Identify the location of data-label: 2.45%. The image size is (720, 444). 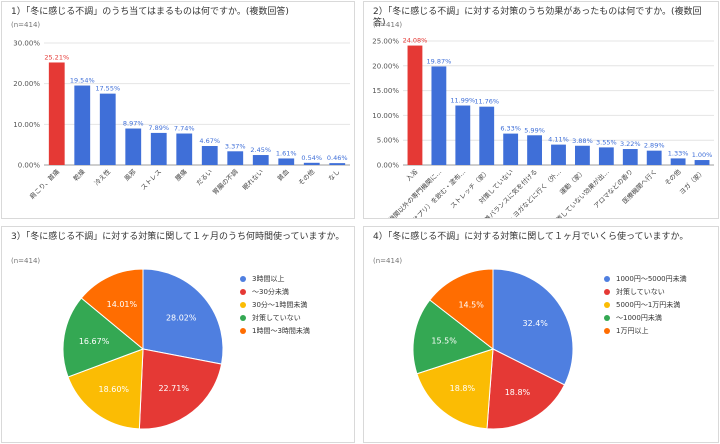
(260, 150).